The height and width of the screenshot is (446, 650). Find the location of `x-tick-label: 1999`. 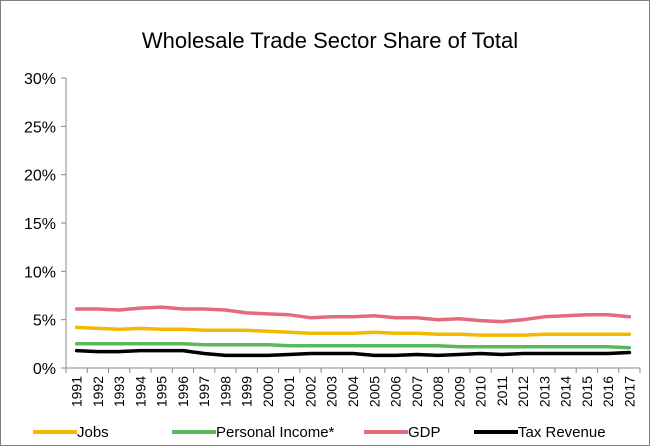

x-tick-label: 1999 is located at coordinates (247, 391).